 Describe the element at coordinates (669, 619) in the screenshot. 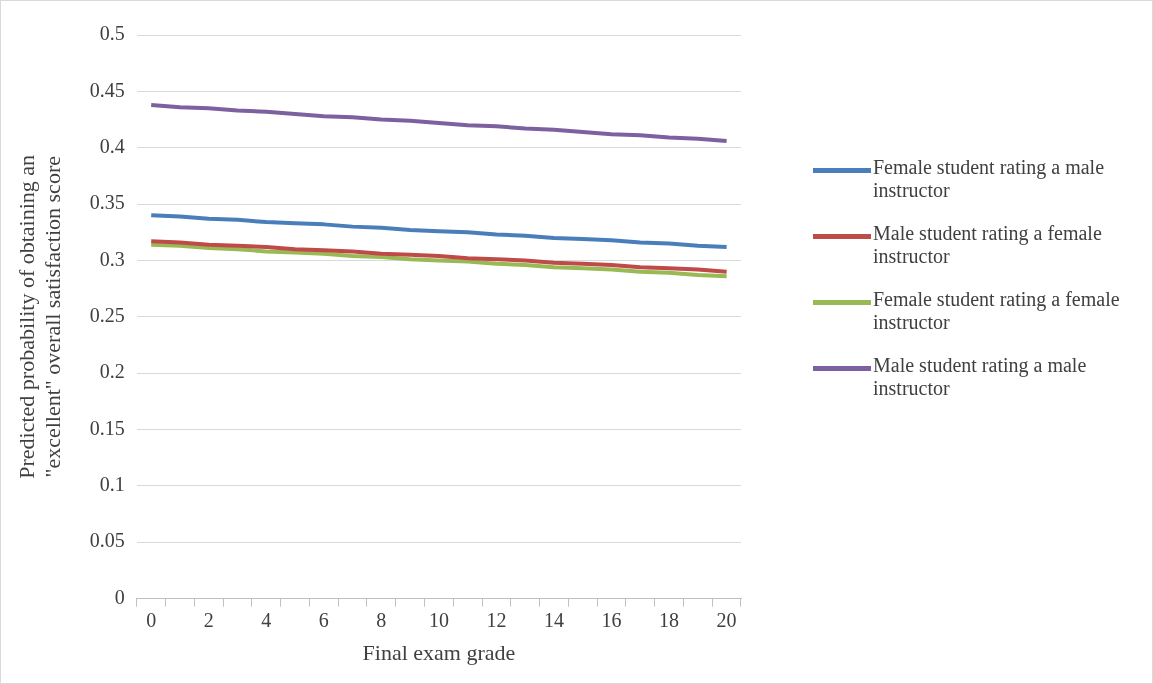

I see `x-tick-label: 18` at that location.